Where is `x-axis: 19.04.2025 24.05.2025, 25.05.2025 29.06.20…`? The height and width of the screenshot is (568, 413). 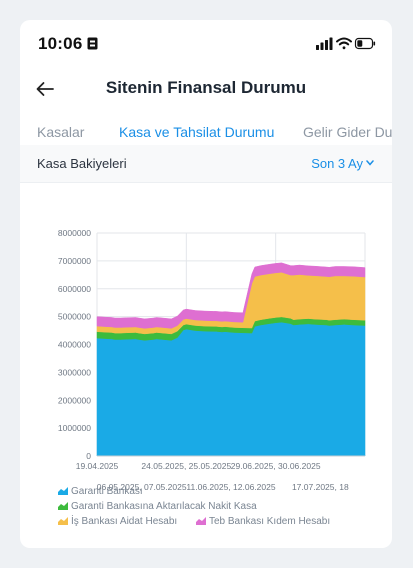
x-axis: 19.04.2025 24.05.2025, 25.05.2025 29.06.20… is located at coordinates (220, 473).